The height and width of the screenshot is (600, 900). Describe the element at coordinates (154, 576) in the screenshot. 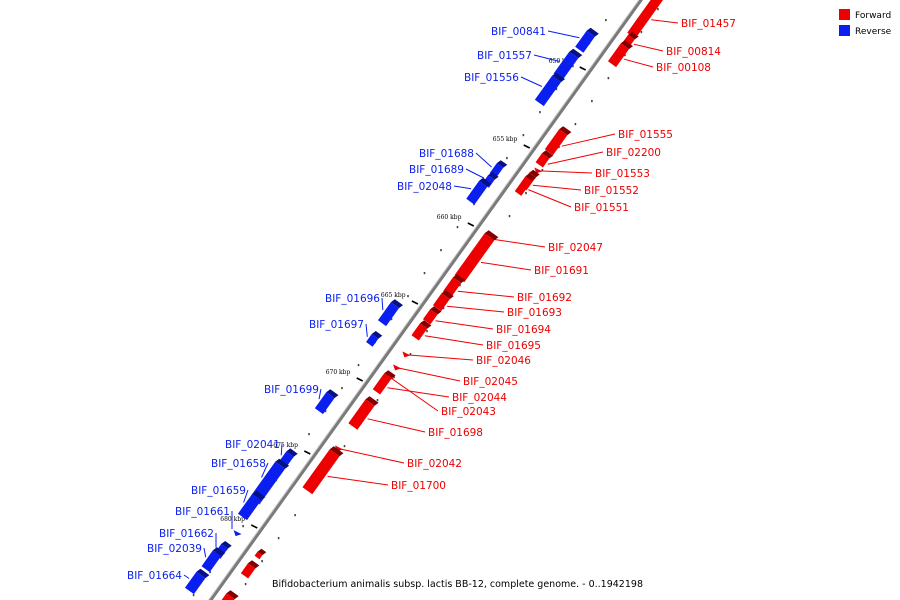

I see `gene-label-bif_01664: BIF_01664` at that location.